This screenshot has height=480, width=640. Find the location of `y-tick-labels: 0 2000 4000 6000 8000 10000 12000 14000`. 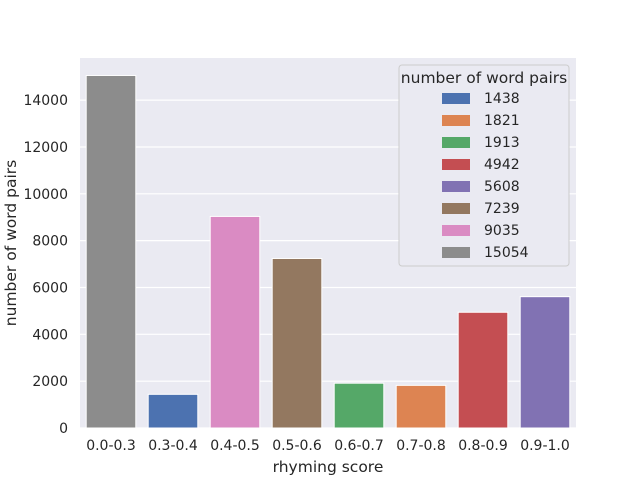

y-tick-labels: 0 2000 4000 6000 8000 10000 12000 14000 is located at coordinates (45, 265).